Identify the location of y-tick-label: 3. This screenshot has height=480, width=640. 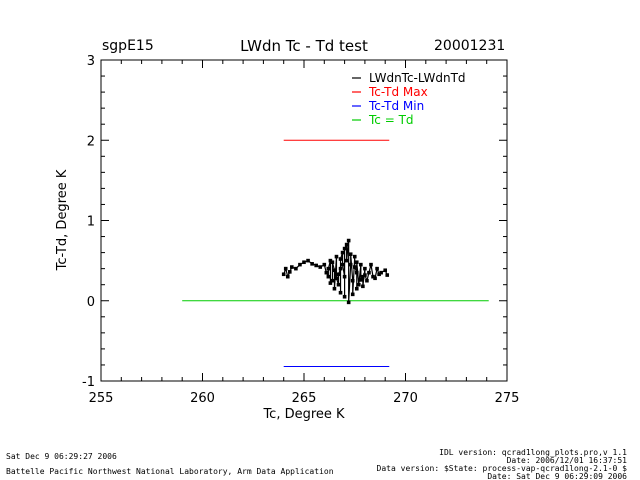
(91, 61).